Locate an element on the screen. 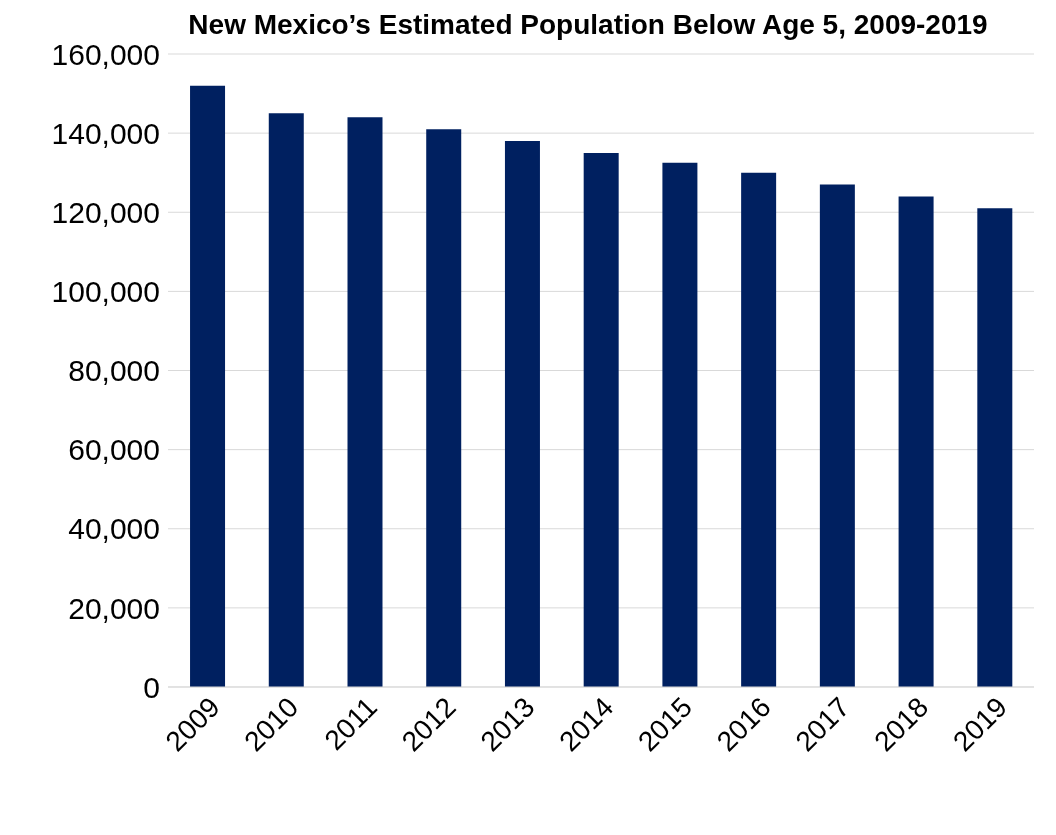  y-tick-label: 20,000 is located at coordinates (114, 608).